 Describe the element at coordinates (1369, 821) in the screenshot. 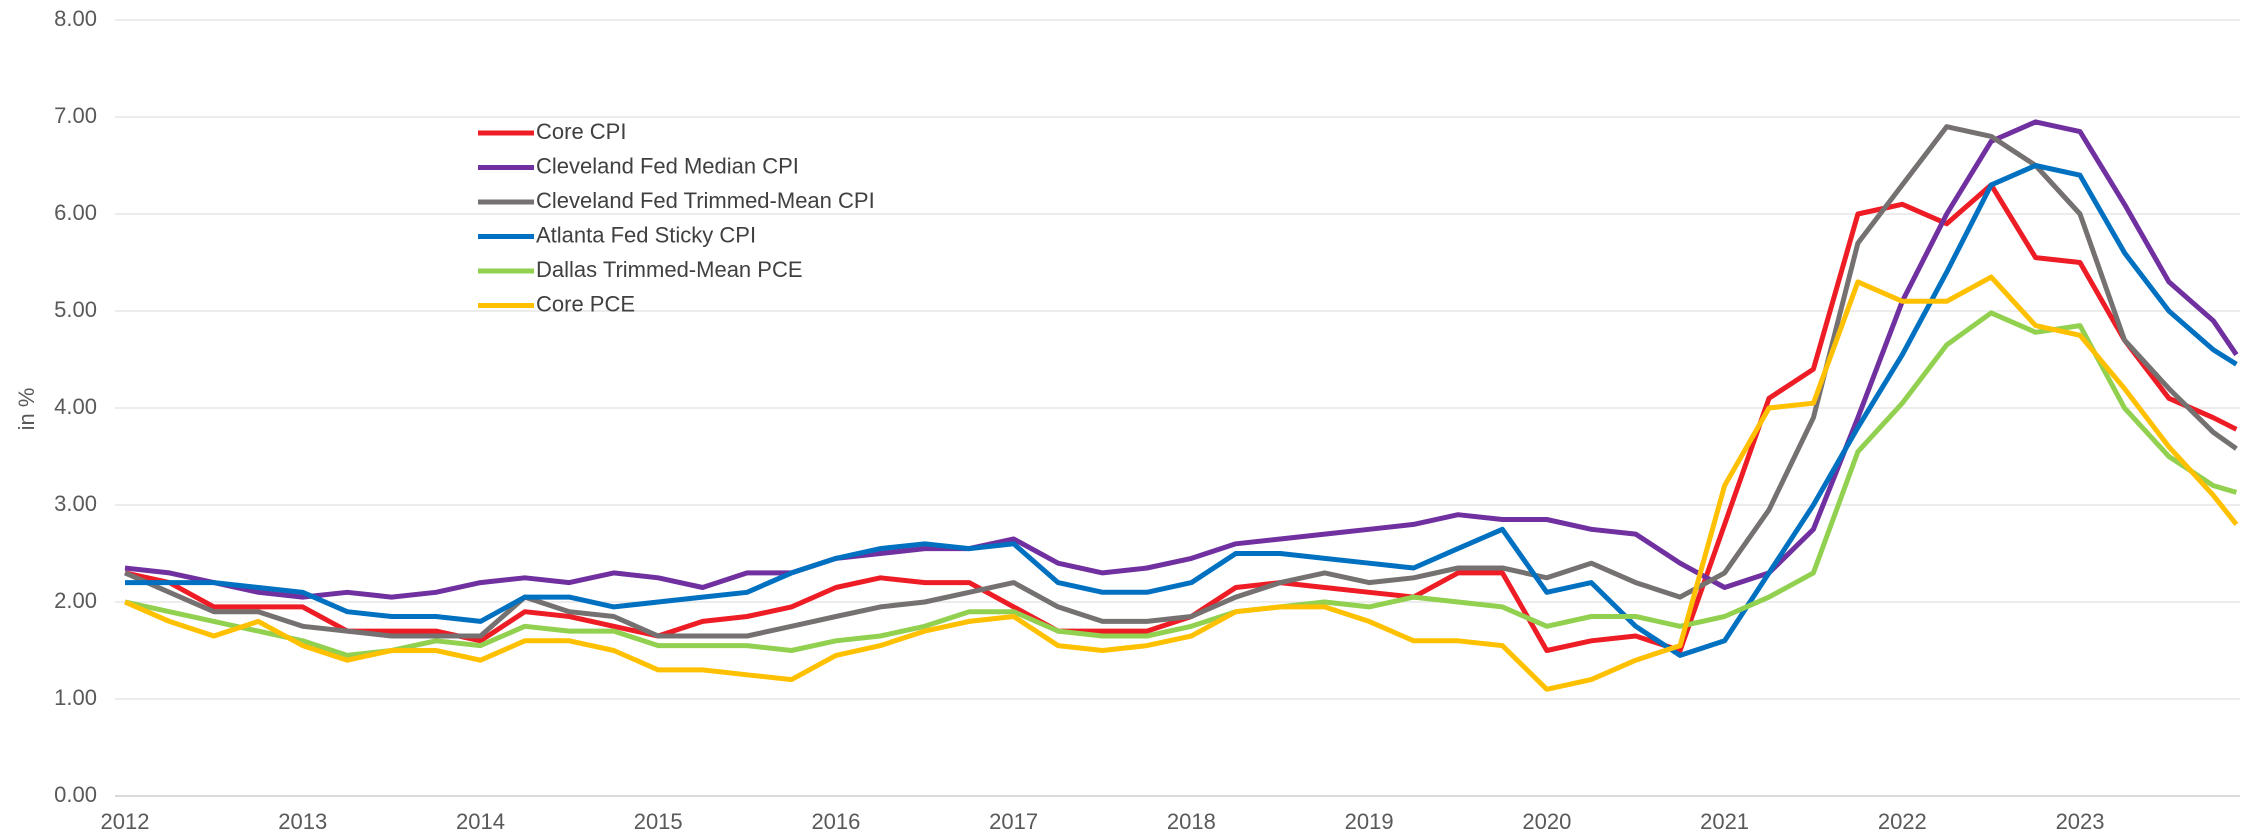

I see `x-tick-label: 2019` at that location.